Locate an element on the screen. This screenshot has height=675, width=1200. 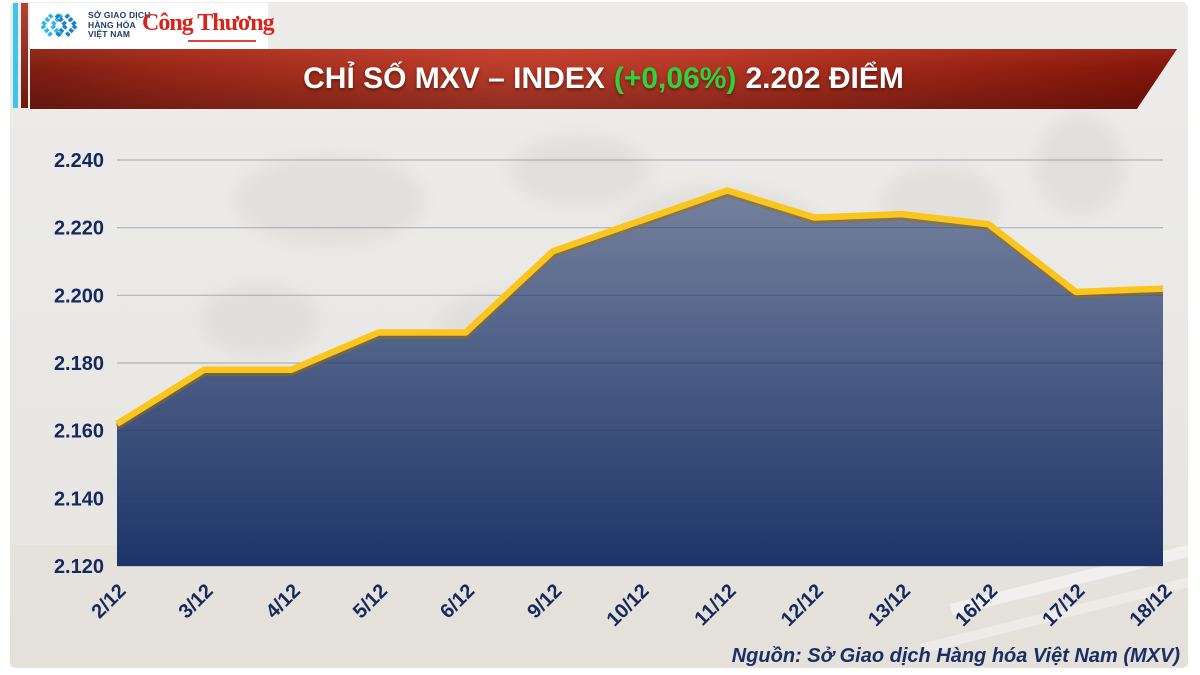
y-axis-labels: 2.240 2.220 2.200 2.180 2.160 2.140 2.120 is located at coordinates (79, 364).